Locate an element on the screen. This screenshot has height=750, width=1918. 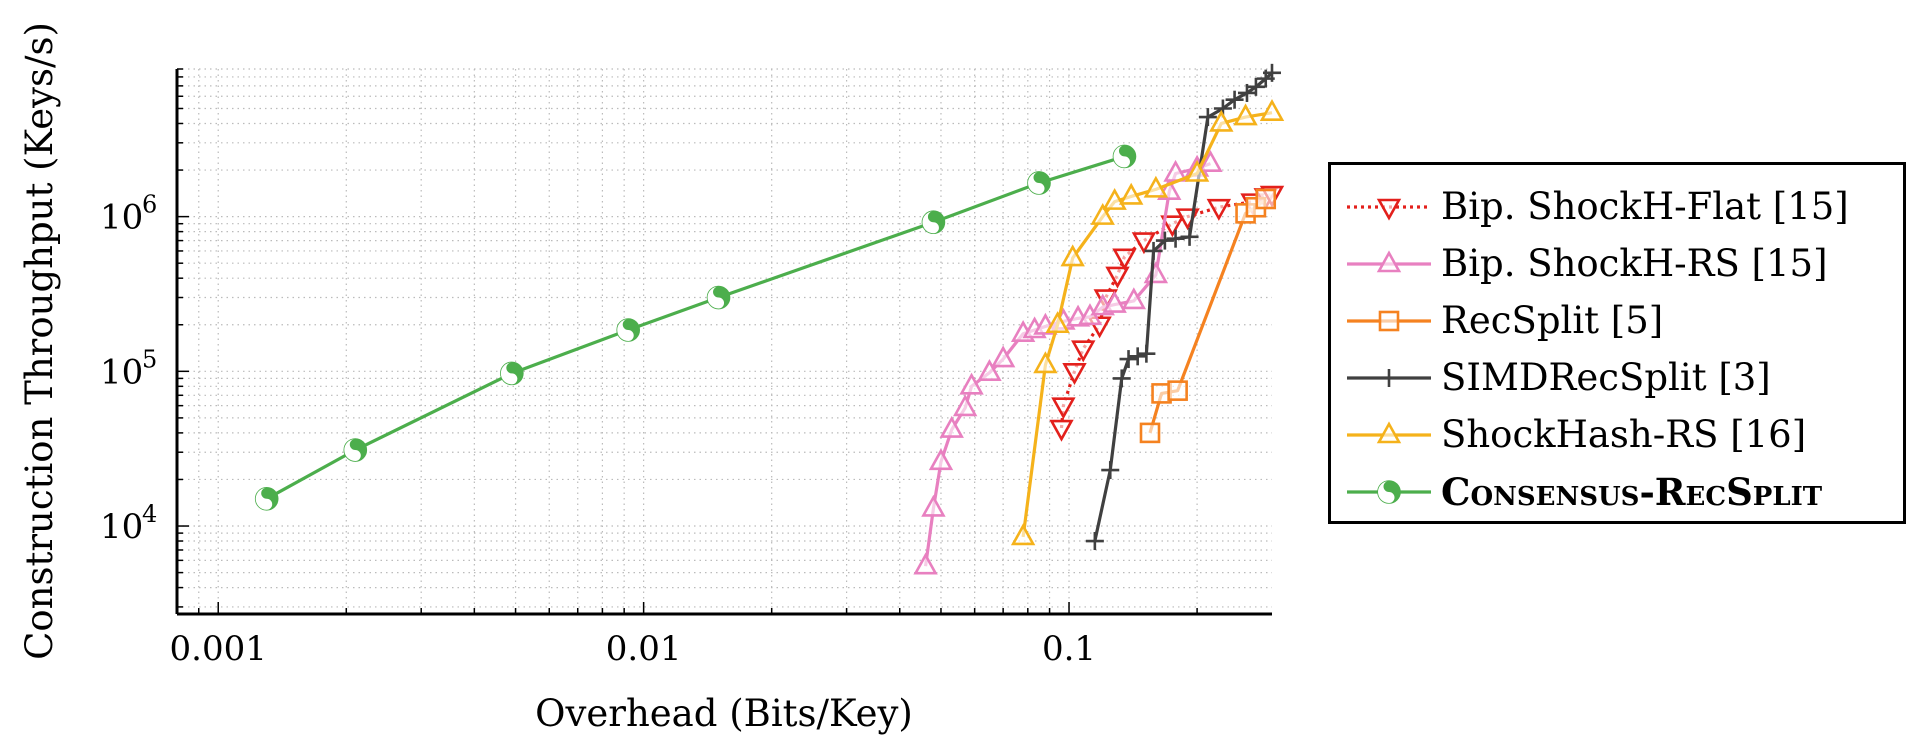
legend-swatch-simdrecsplit is located at coordinates (1389, 378).